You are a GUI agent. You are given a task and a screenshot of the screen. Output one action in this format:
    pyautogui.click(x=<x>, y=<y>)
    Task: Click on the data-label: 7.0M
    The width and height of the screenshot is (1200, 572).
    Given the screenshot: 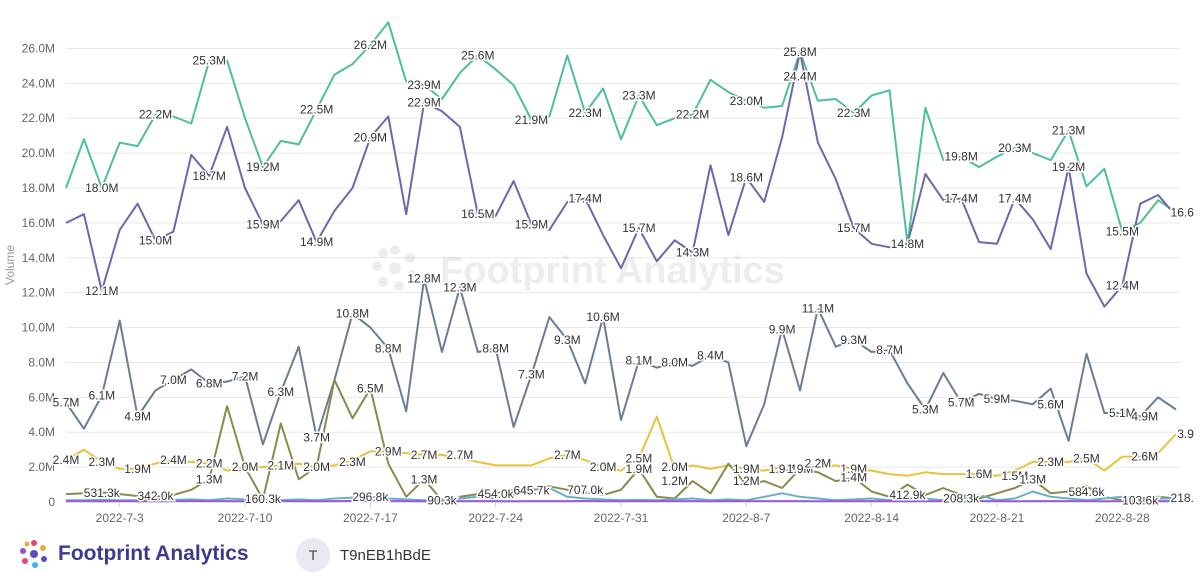 What is the action you would take?
    pyautogui.click(x=173, y=380)
    